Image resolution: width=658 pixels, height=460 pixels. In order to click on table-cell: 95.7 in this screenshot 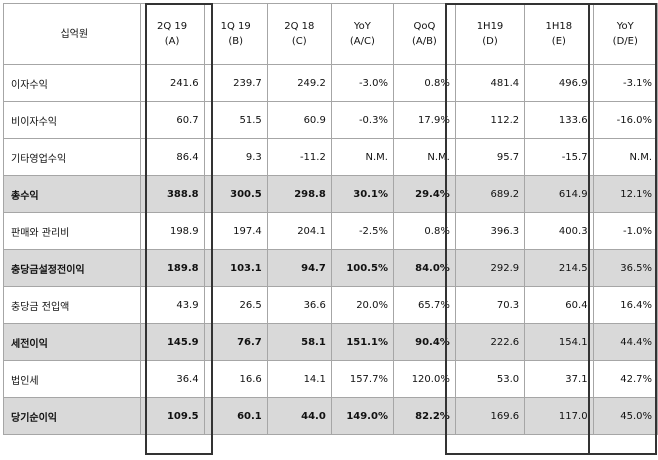, I will do `click(490, 157)`.